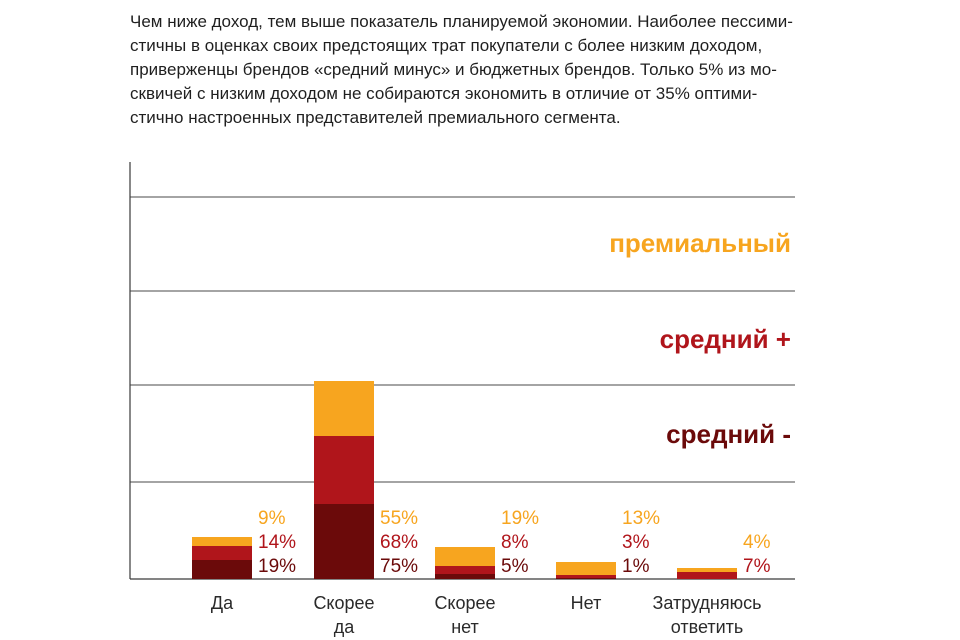 The height and width of the screenshot is (640, 960). I want to click on data-label: 55%, so click(399, 518).